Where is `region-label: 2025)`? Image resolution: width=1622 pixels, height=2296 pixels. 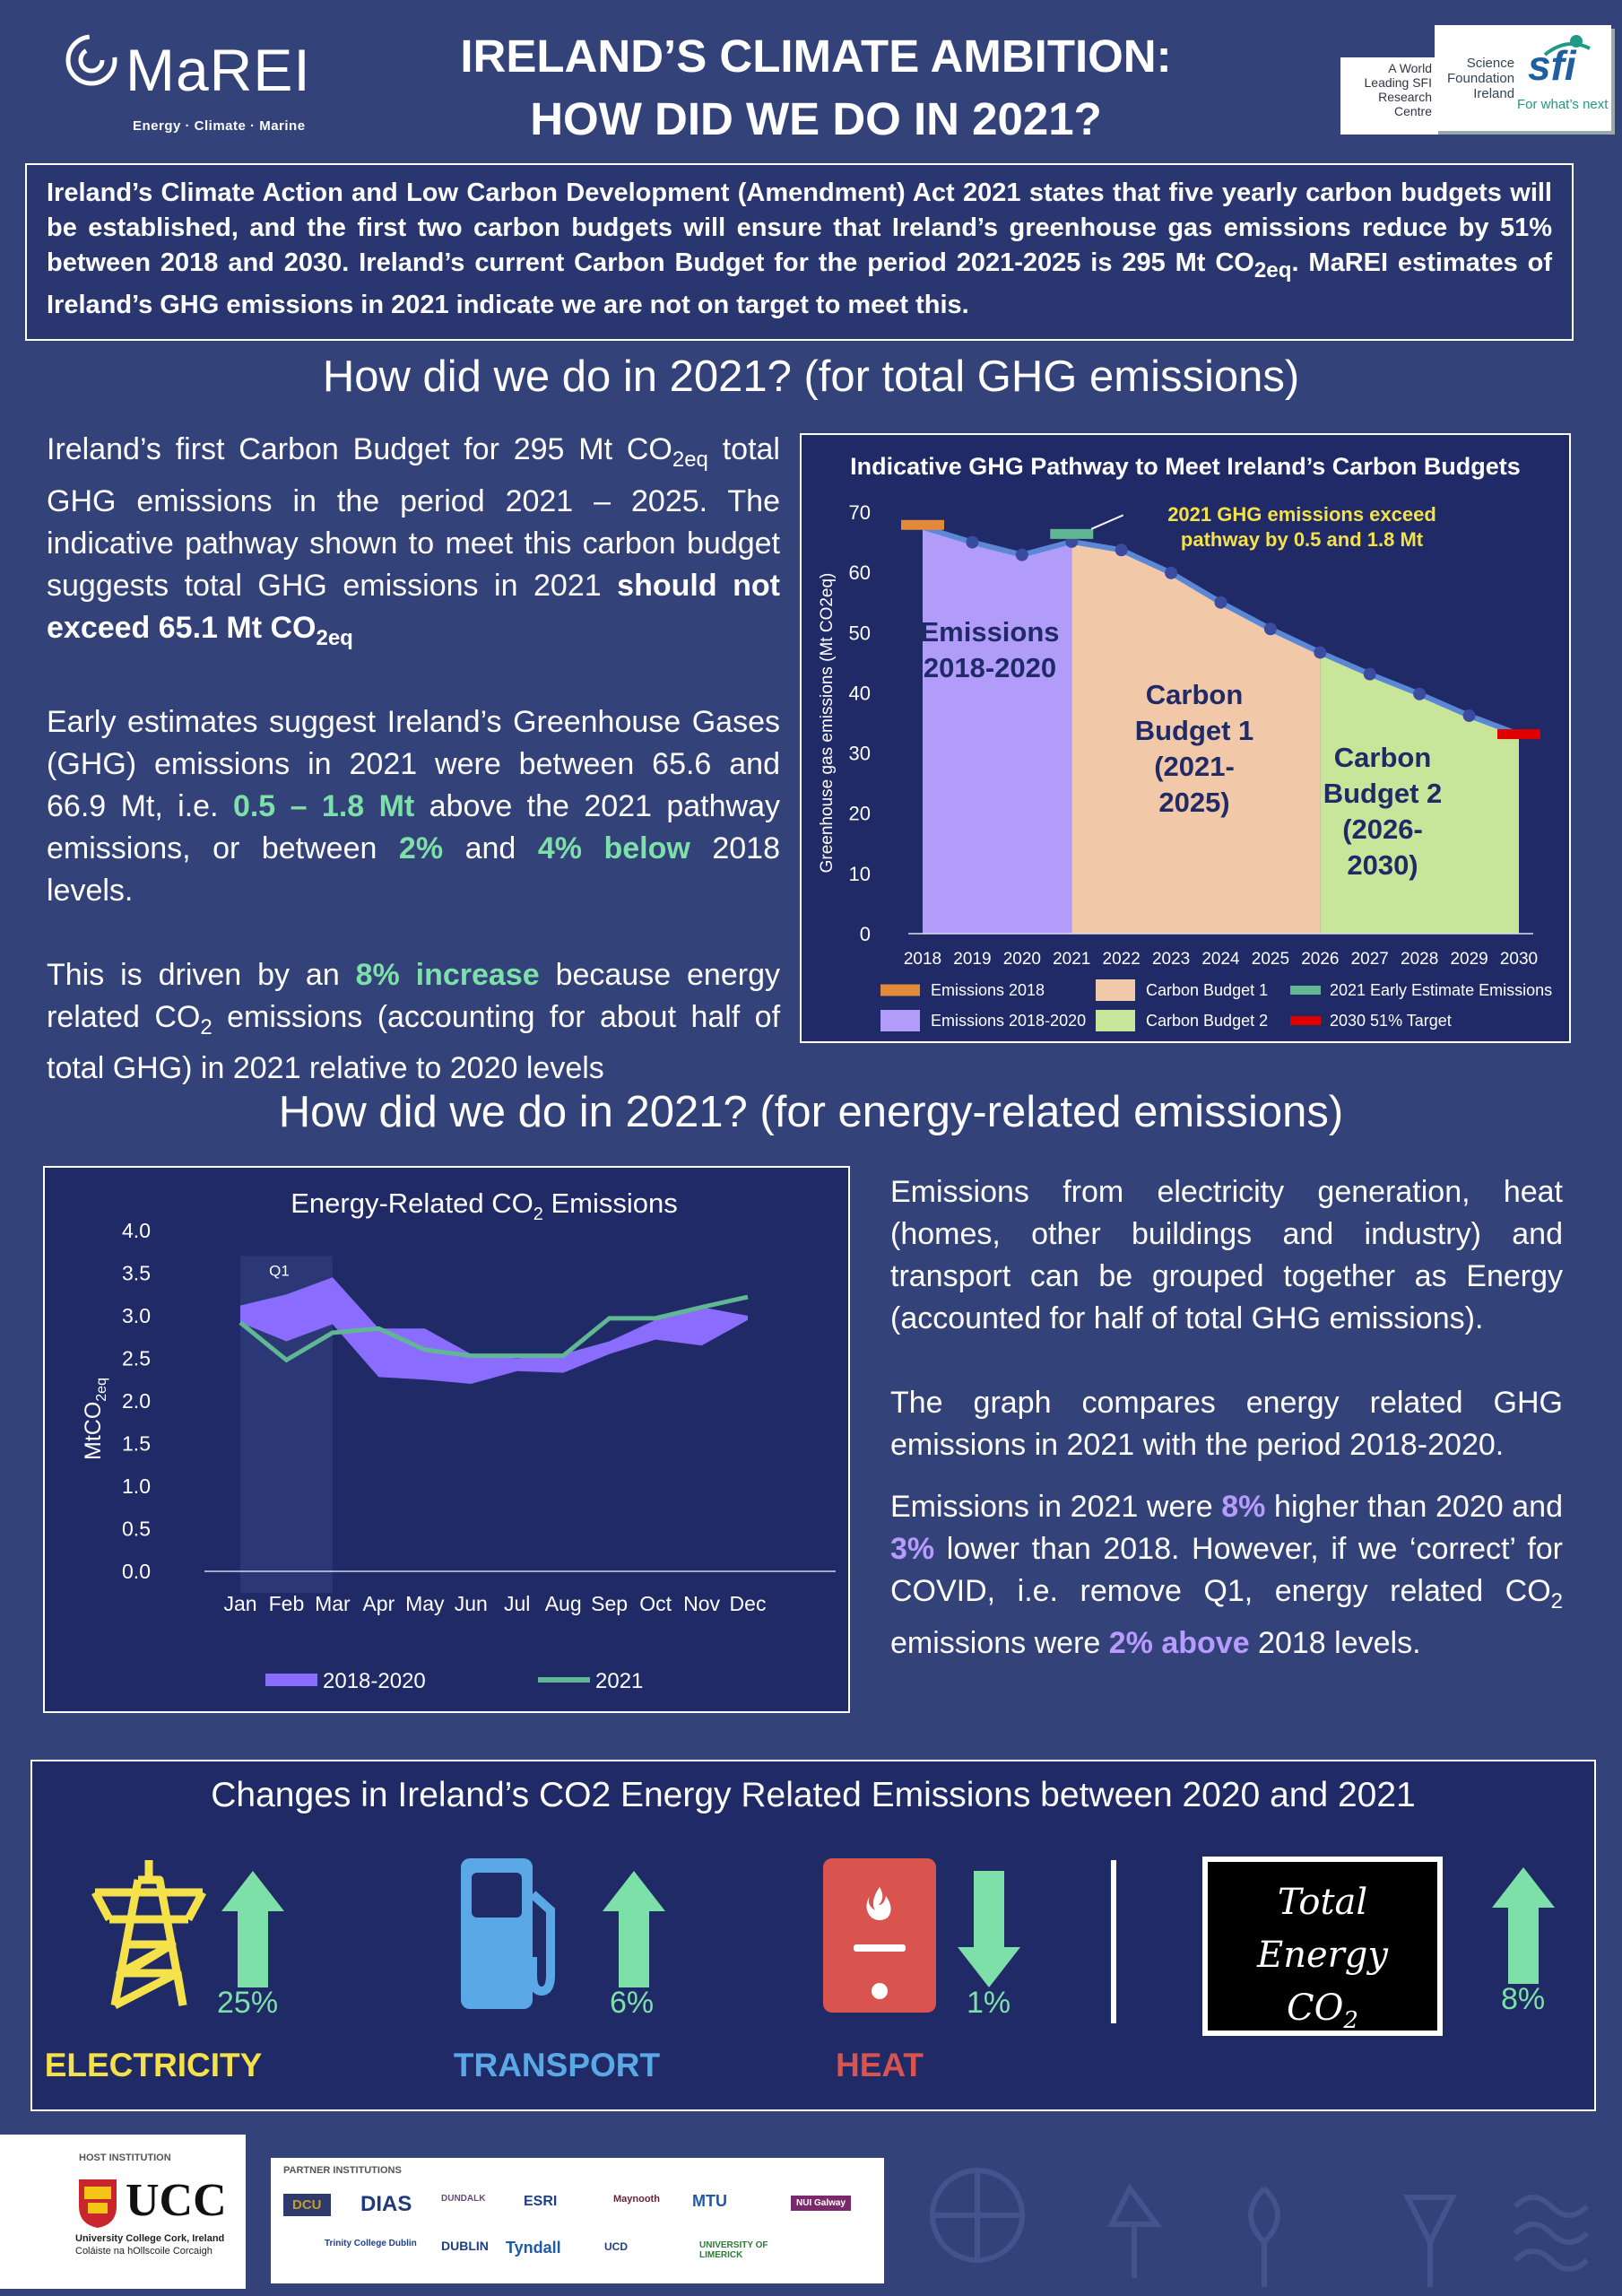 region-label: 2025) is located at coordinates (1193, 802).